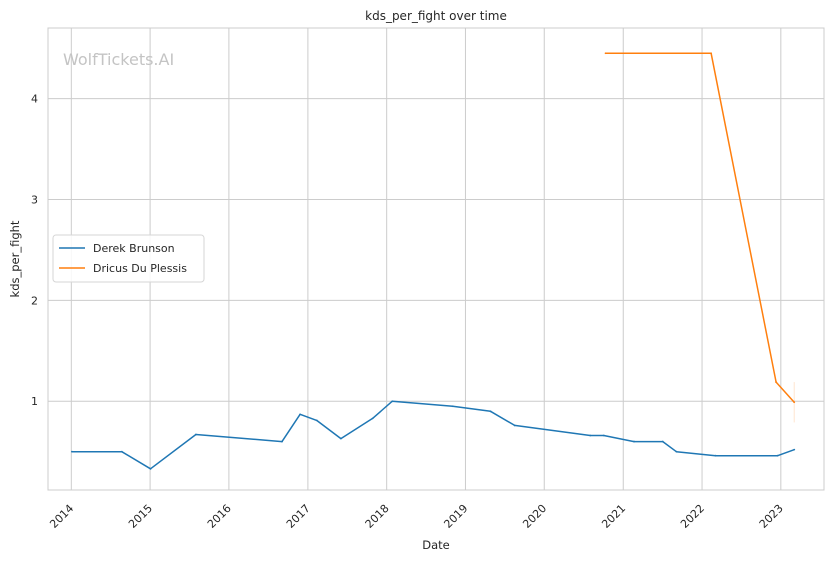 Image resolution: width=832 pixels, height=561 pixels. What do you see at coordinates (436, 16) in the screenshot?
I see `chart-title: kds_per_fight over time` at bounding box center [436, 16].